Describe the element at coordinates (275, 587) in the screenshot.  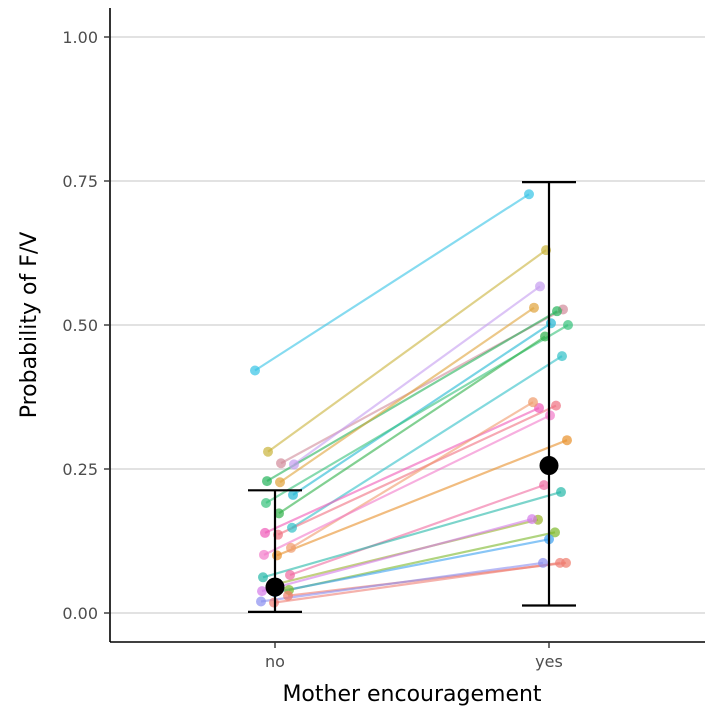
I see `mean-point-no` at that location.